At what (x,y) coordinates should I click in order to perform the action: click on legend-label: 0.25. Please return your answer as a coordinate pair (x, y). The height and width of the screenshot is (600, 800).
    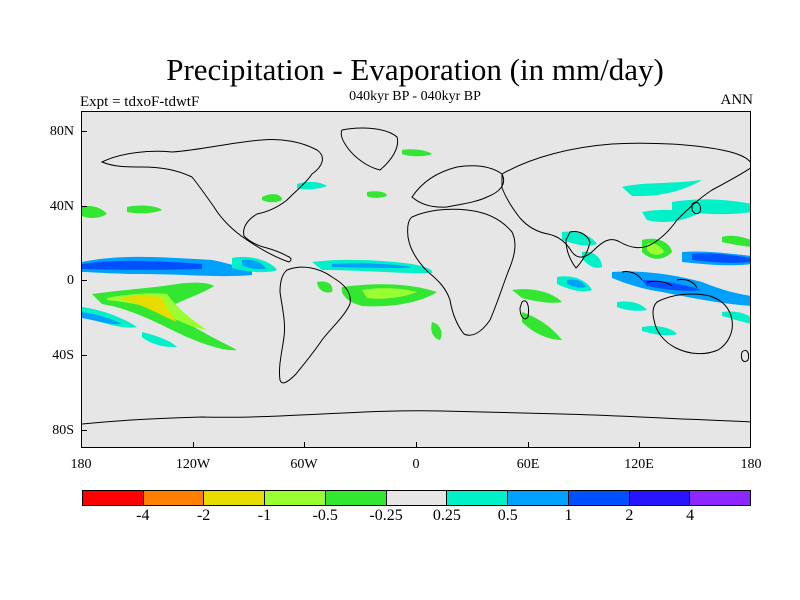
    Looking at the image, I should click on (446, 515).